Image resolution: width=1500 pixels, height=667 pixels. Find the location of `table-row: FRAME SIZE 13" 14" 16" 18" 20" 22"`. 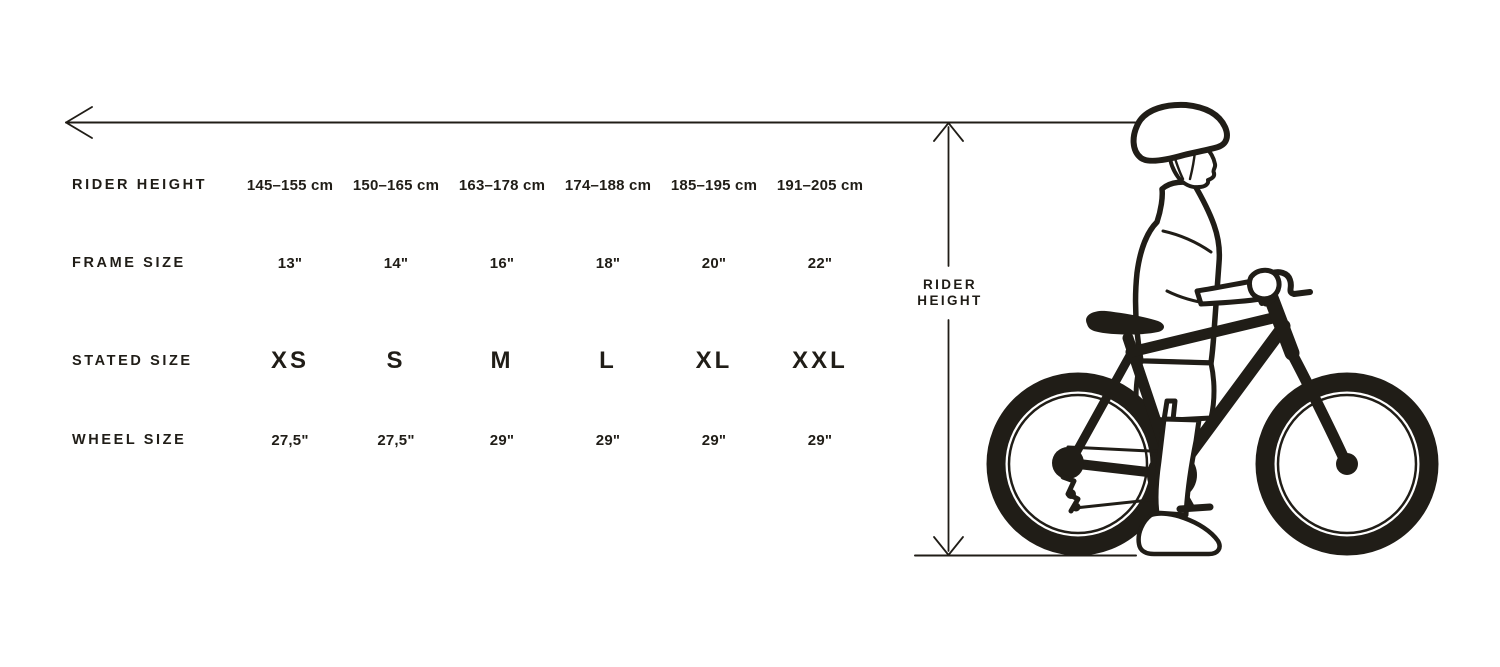

table-row: FRAME SIZE 13" 14" 16" 18" 20" 22" is located at coordinates (472, 263).